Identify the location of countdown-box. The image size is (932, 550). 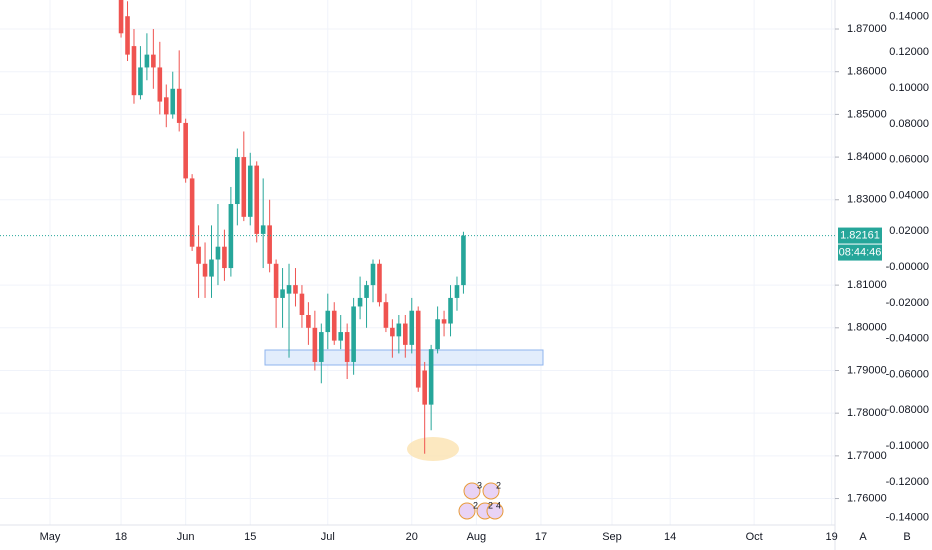
(860, 252).